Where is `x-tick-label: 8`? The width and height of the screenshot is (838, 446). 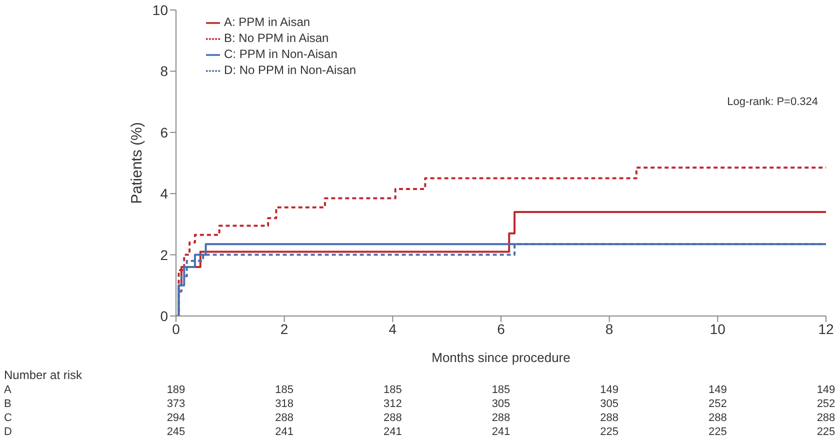 x-tick-label: 8 is located at coordinates (609, 328).